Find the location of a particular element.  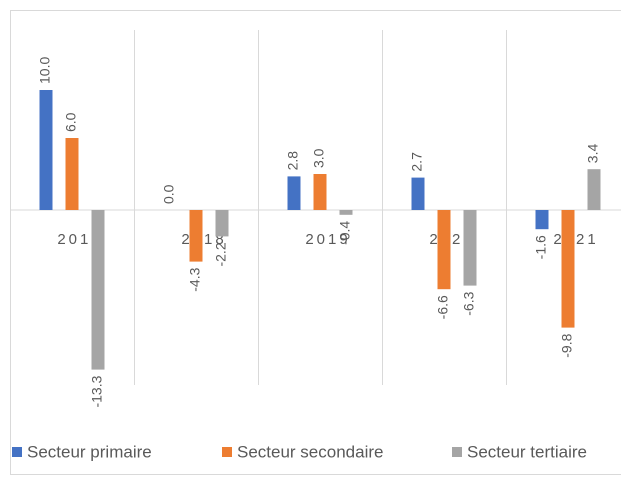

data-label: -2.2 is located at coordinates (221, 254).